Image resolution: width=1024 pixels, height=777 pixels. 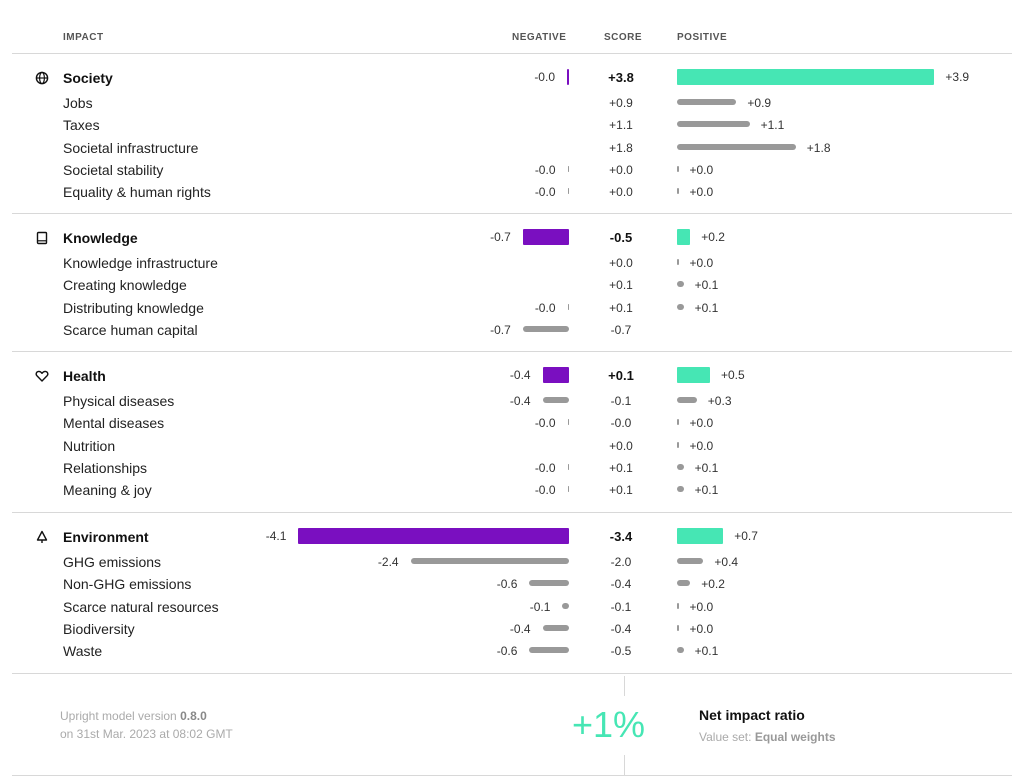 What do you see at coordinates (105, 467) in the screenshot?
I see `item-label: Relationships` at bounding box center [105, 467].